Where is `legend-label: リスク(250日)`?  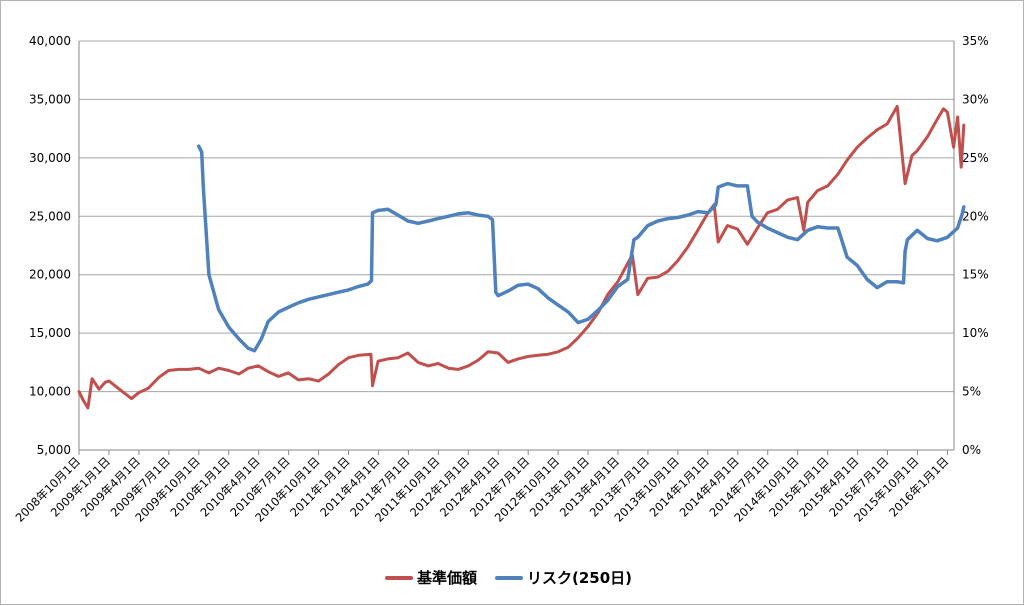
legend-label: リスク(250日) is located at coordinates (579, 578).